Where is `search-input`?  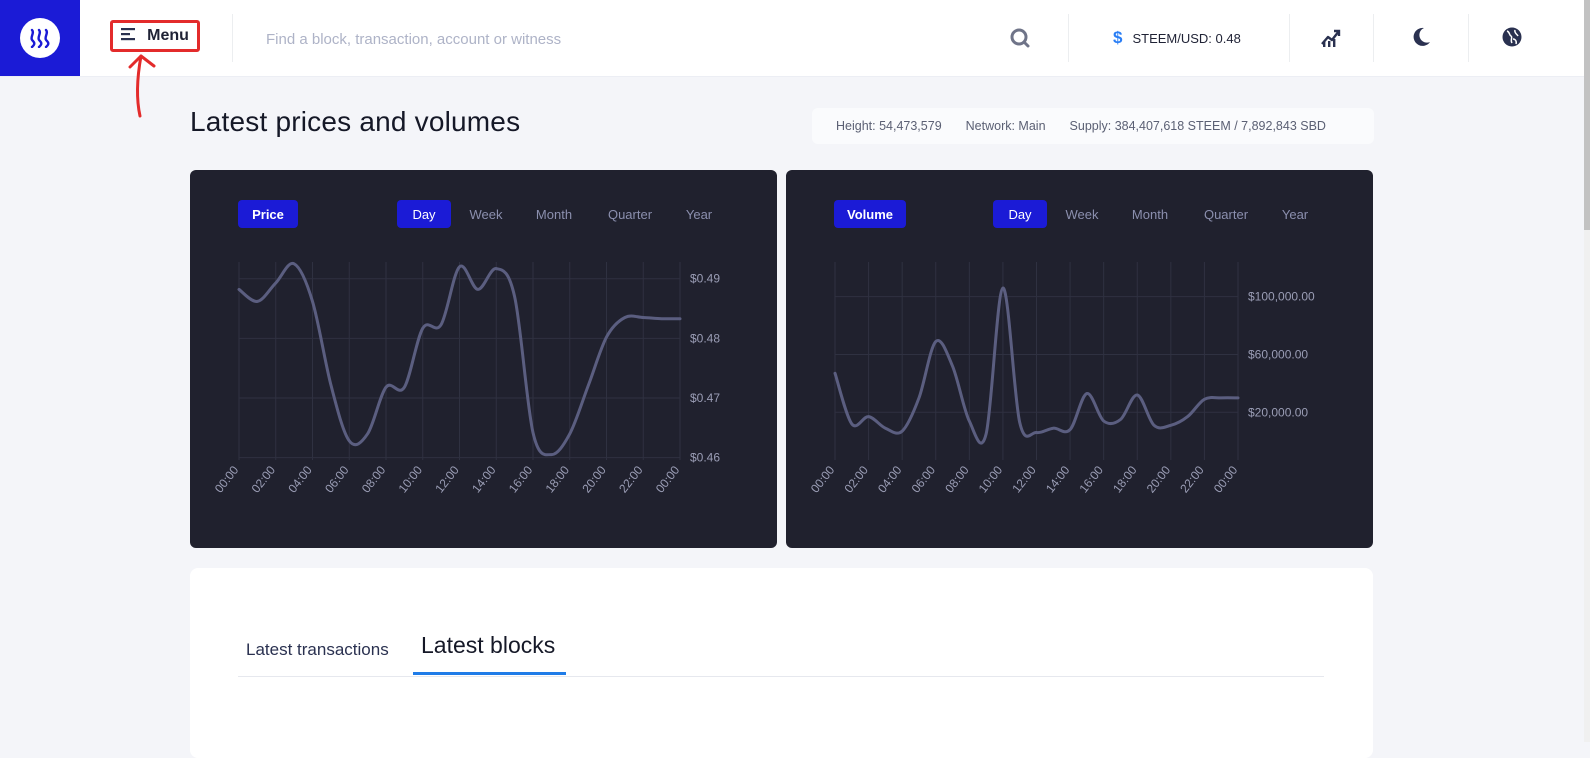
search-input is located at coordinates (626, 39).